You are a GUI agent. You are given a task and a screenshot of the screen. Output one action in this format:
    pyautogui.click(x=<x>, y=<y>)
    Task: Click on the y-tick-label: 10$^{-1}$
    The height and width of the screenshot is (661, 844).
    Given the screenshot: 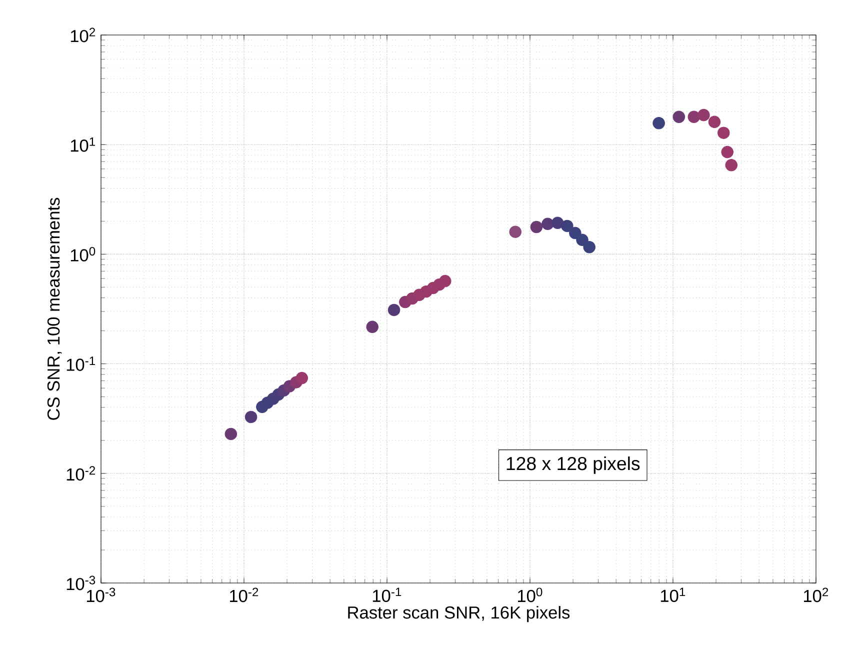 What is the action you would take?
    pyautogui.click(x=81, y=363)
    